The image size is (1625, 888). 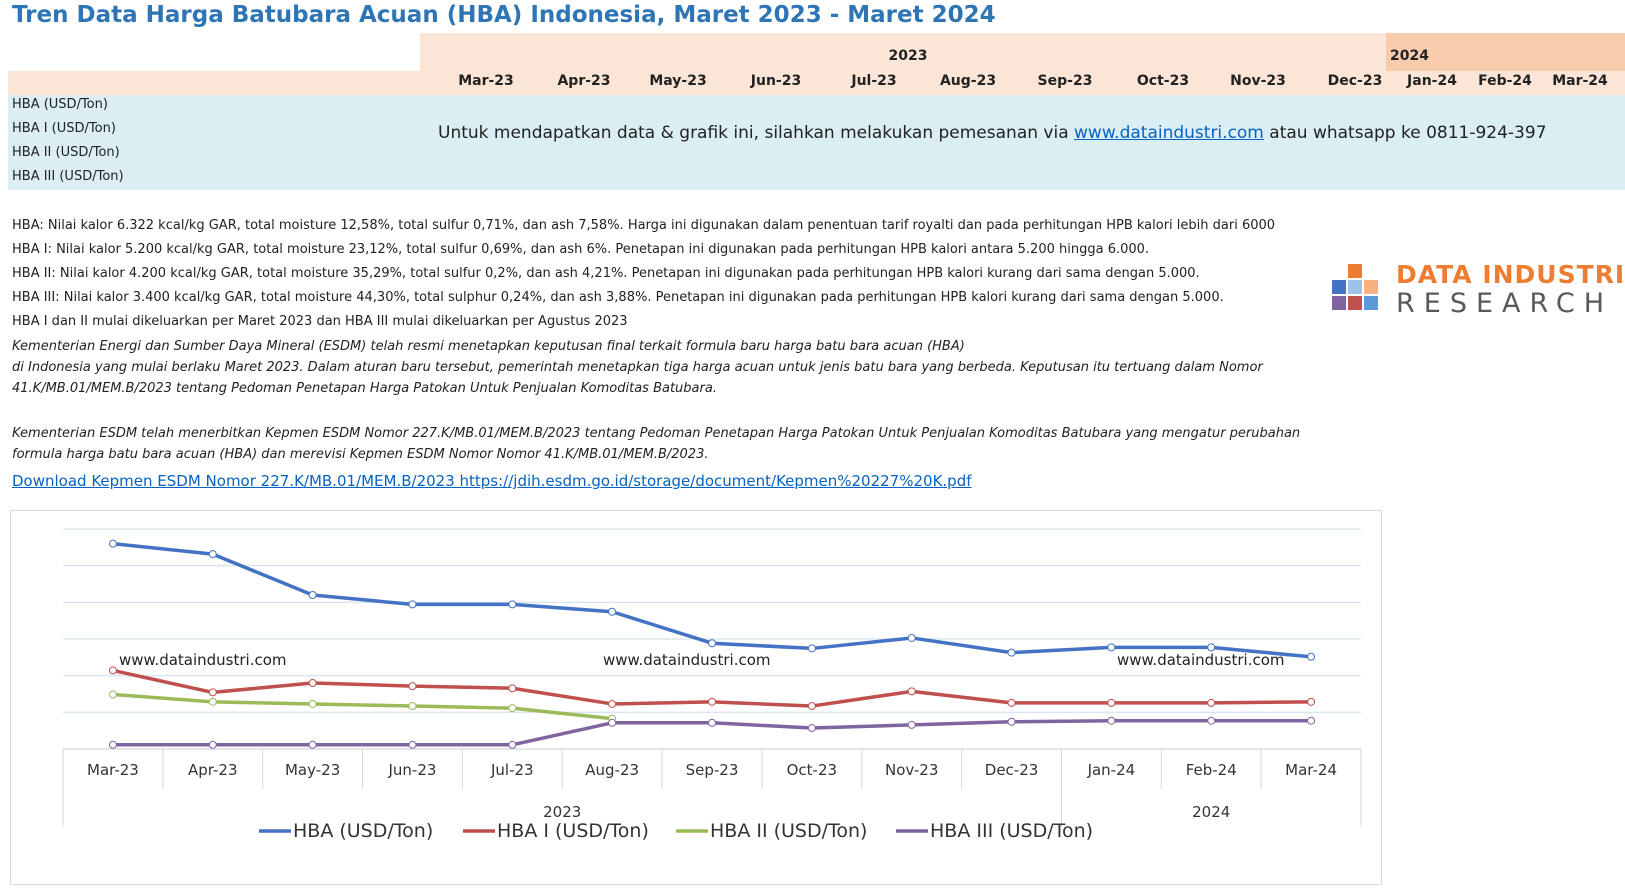 I want to click on x-tick-label: Oct-23, so click(x=812, y=770).